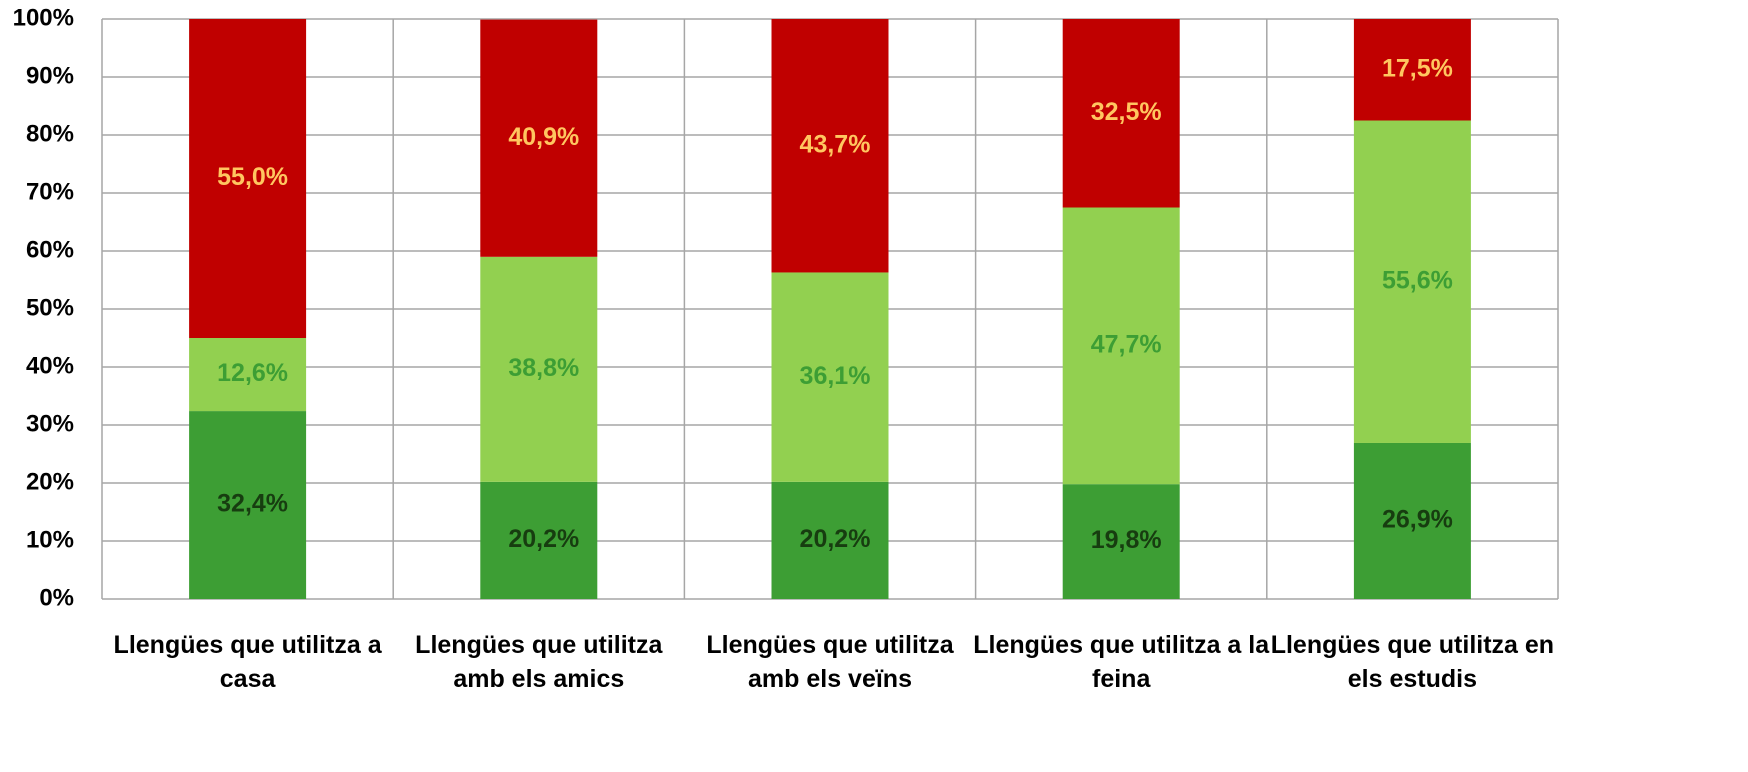 This screenshot has height=772, width=1748. What do you see at coordinates (50, 249) in the screenshot?
I see `y-tick-label: 60%` at bounding box center [50, 249].